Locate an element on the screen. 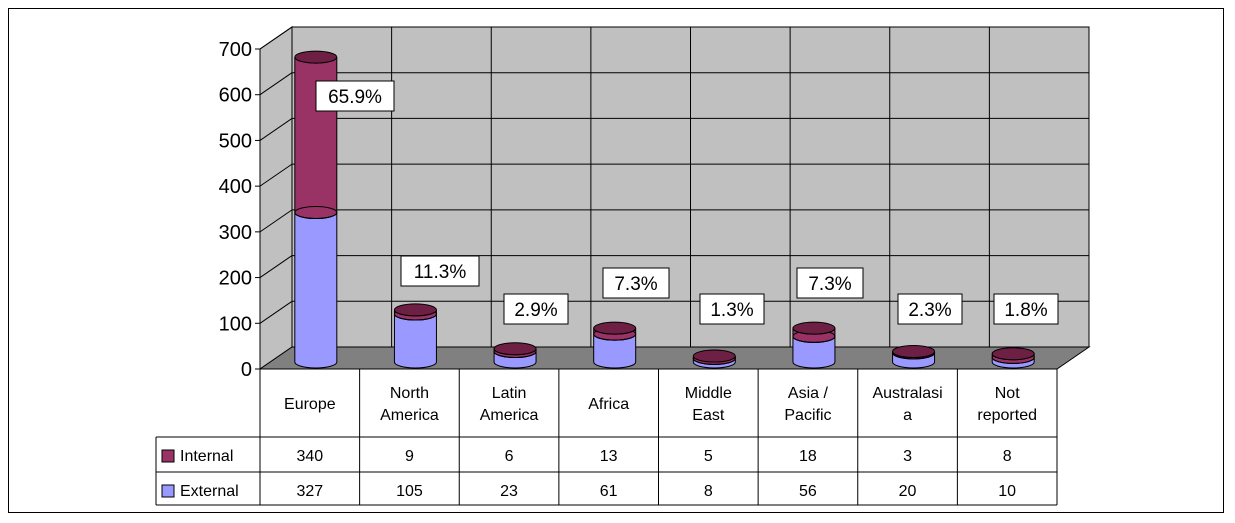 The width and height of the screenshot is (1235, 523). bar-seam is located at coordinates (316, 213).